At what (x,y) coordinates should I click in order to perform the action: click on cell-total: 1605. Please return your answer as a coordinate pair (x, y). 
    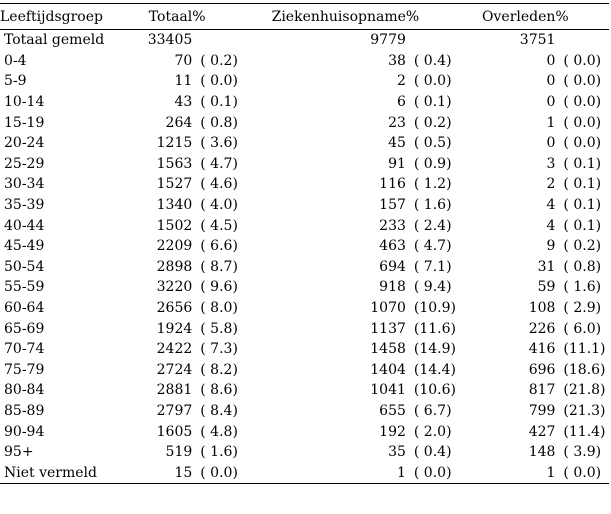
    Looking at the image, I should click on (174, 431).